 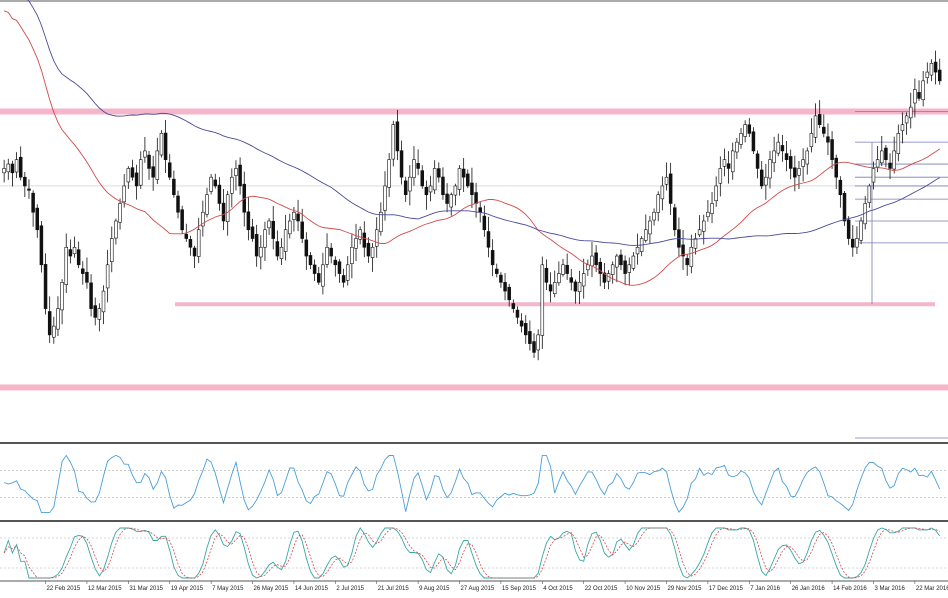 What do you see at coordinates (850, 589) in the screenshot?
I see `x-tick-label: 14 Feb 2016` at bounding box center [850, 589].